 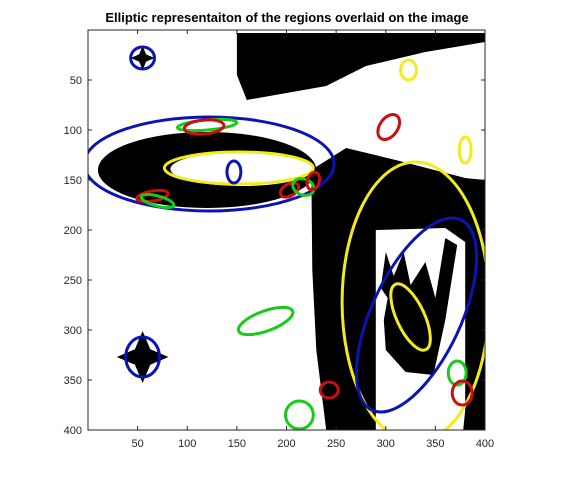 I want to click on y-tick-label: 350, so click(x=73, y=381).